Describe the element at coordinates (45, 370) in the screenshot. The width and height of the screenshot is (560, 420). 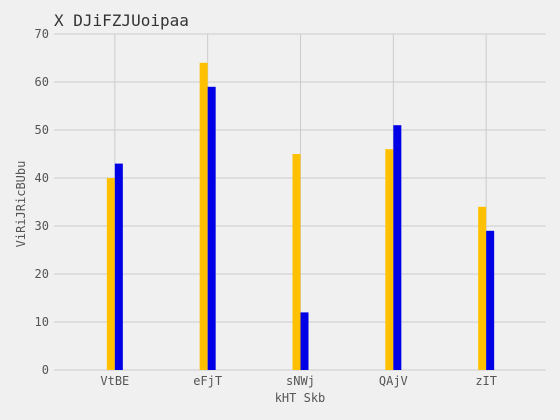
I see `y-tick-label: 0` at that location.